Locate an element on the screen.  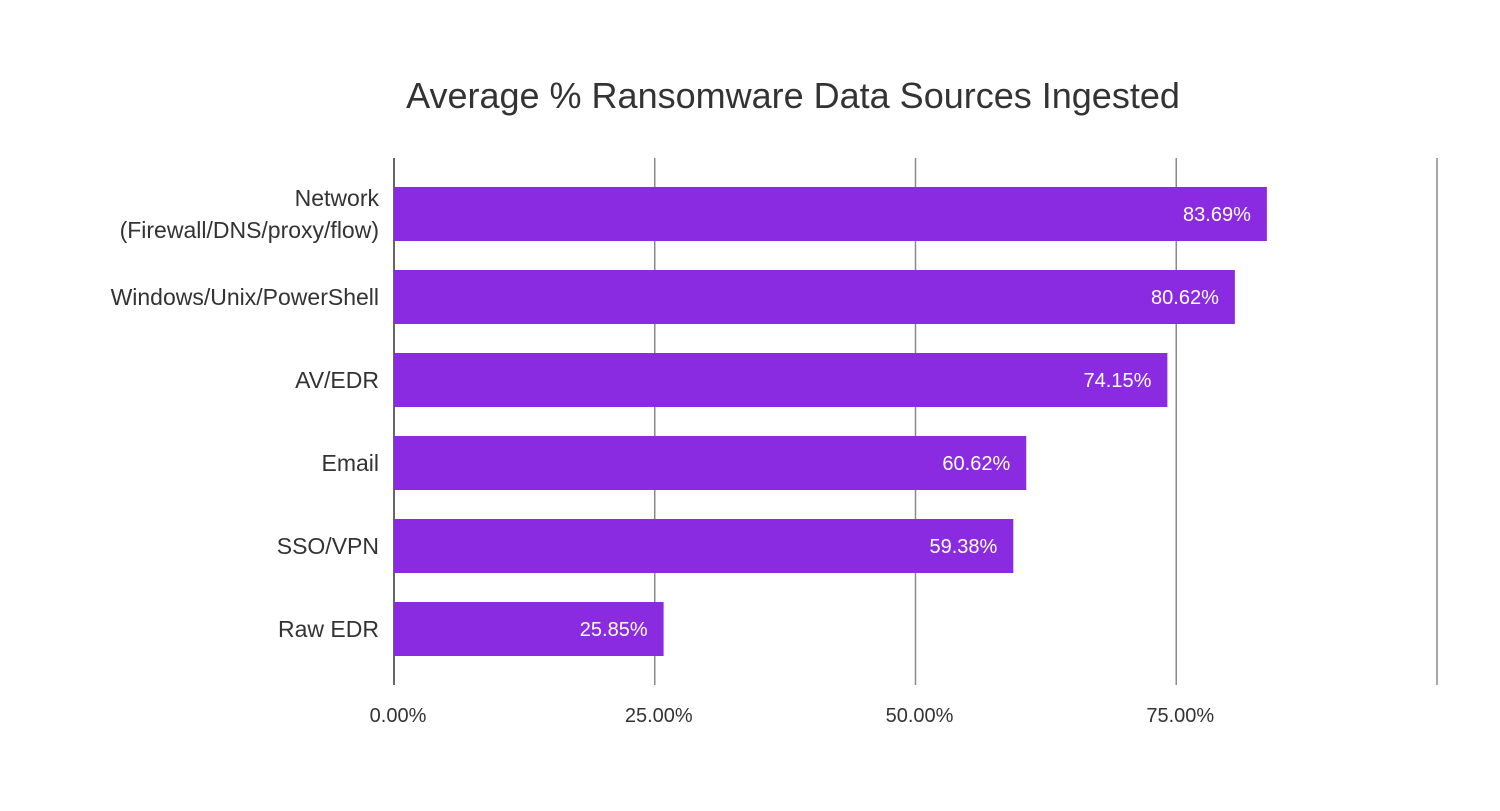
category-label: Windows/Unix/PowerShell is located at coordinates (245, 297).